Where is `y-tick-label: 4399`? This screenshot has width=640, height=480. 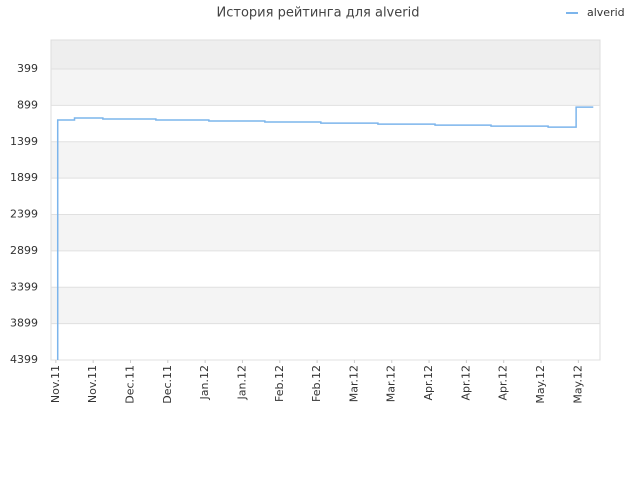
y-tick-label: 4399 is located at coordinates (24, 359).